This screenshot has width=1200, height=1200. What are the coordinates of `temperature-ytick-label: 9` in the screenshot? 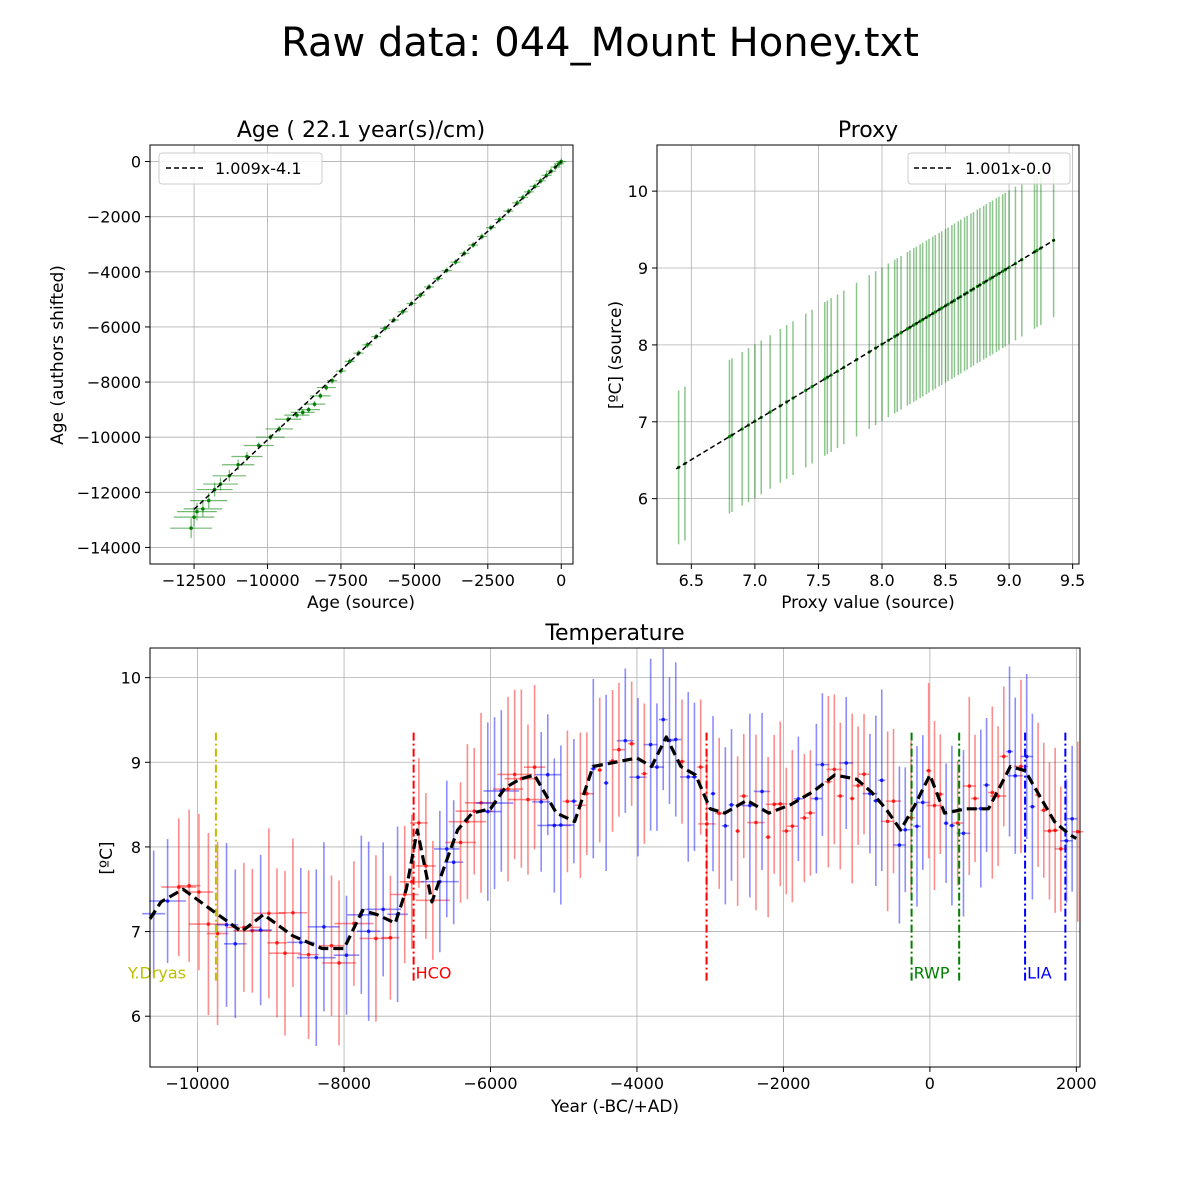 It's located at (136, 762).